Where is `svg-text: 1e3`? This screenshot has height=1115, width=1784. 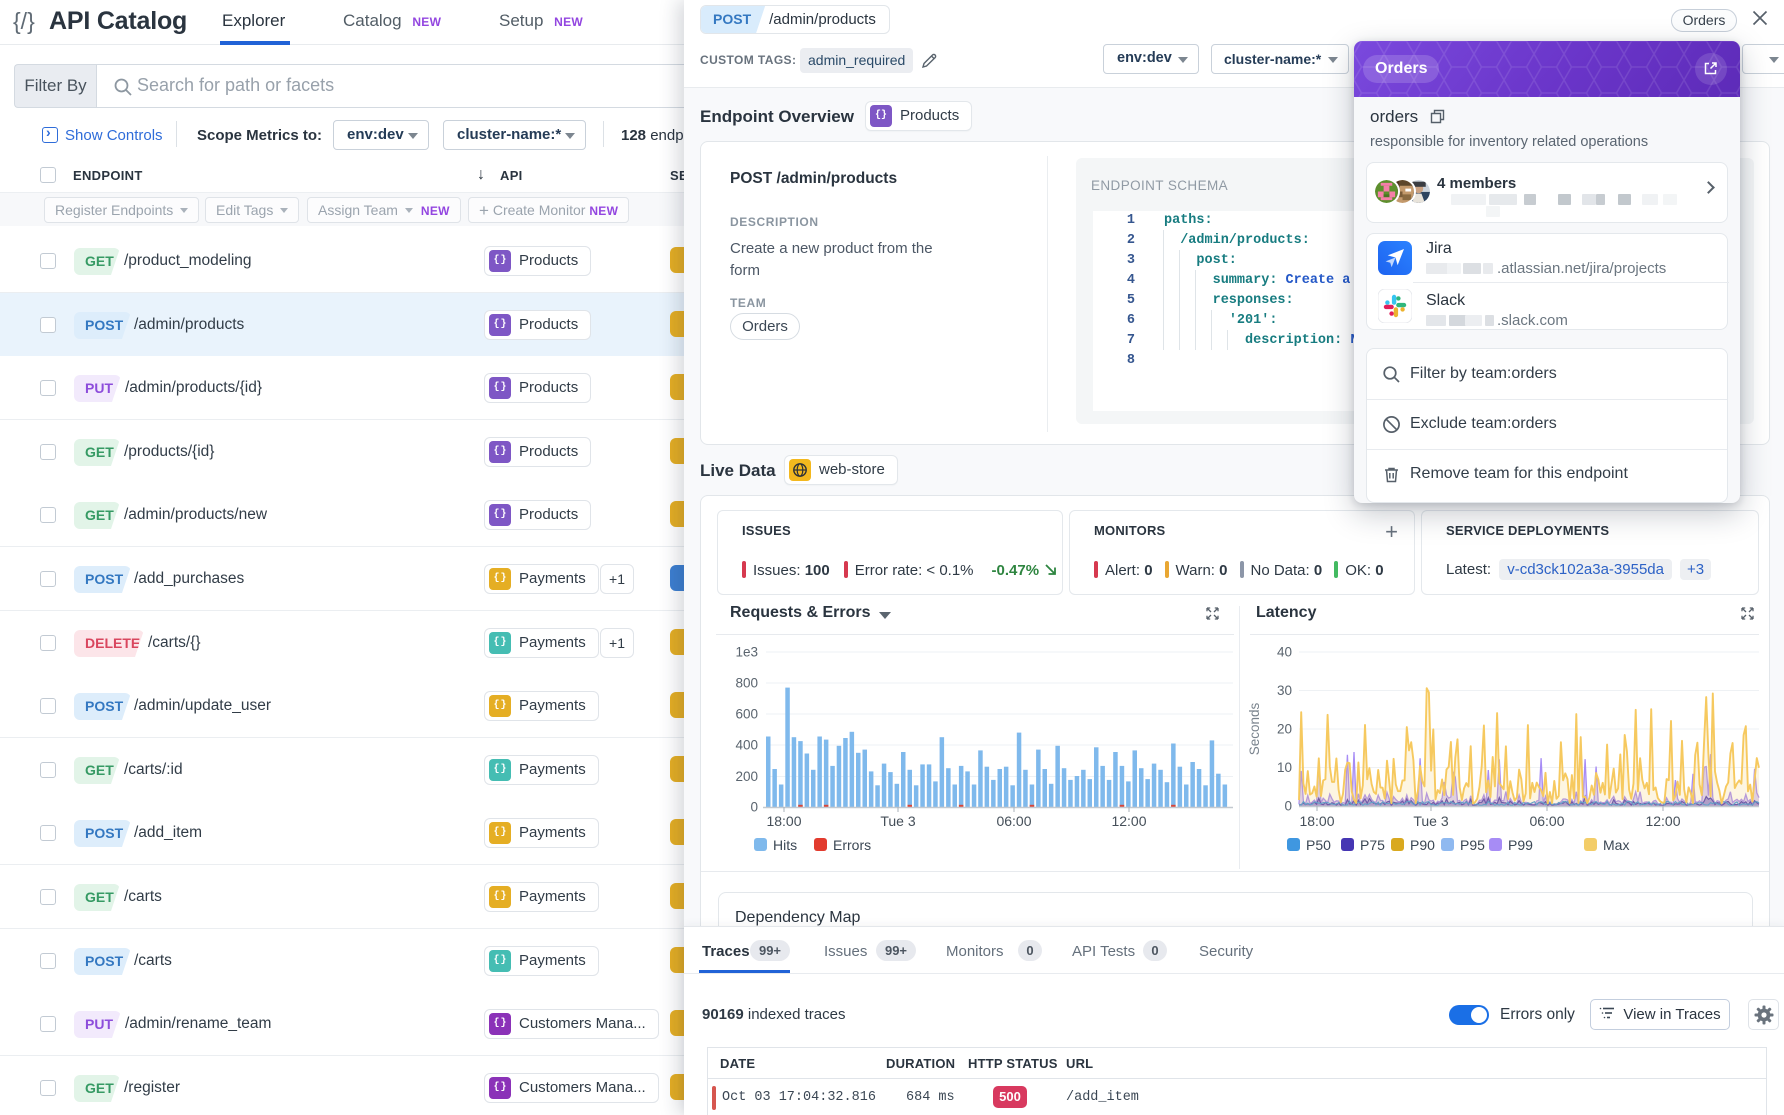
svg-text: 1e3 is located at coordinates (746, 652).